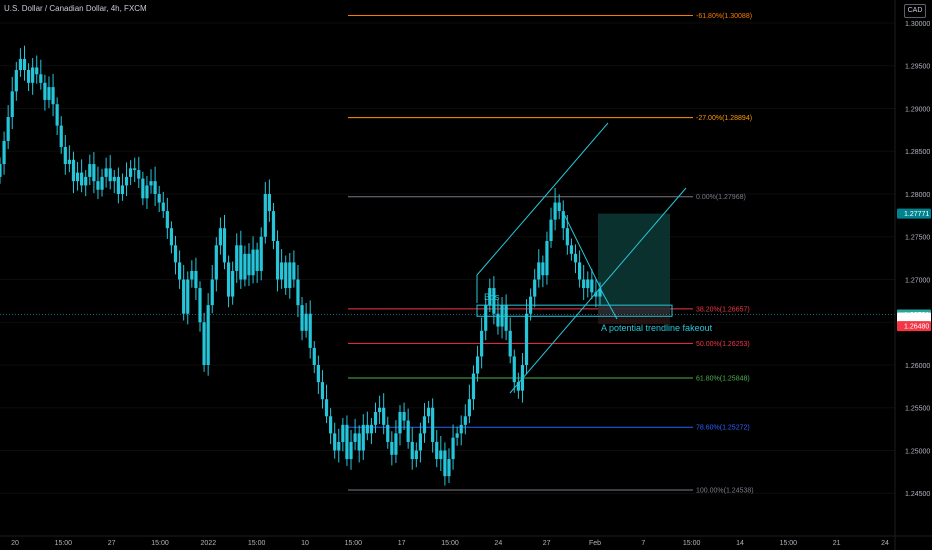 The image size is (932, 550). What do you see at coordinates (917, 366) in the screenshot?
I see `y-tick-label: 1.26000` at bounding box center [917, 366].